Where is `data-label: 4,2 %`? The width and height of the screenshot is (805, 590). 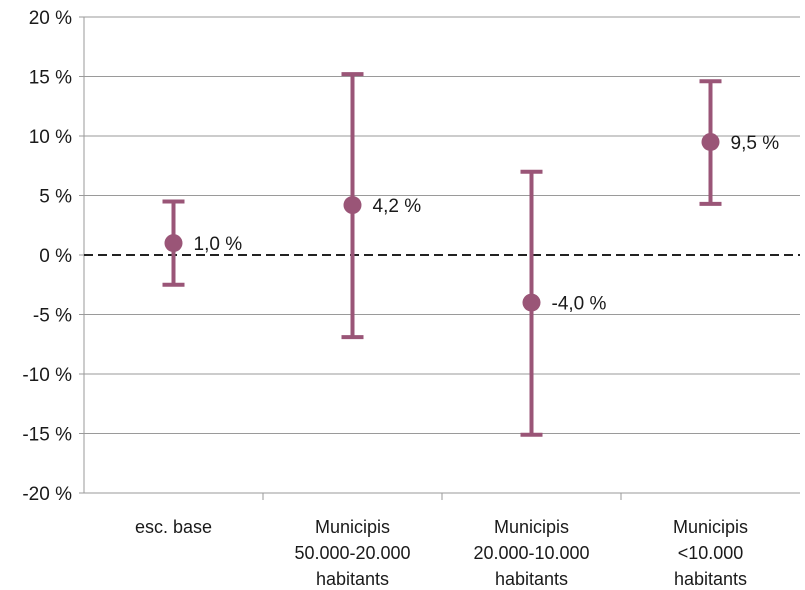
data-label: 4,2 % is located at coordinates (397, 206).